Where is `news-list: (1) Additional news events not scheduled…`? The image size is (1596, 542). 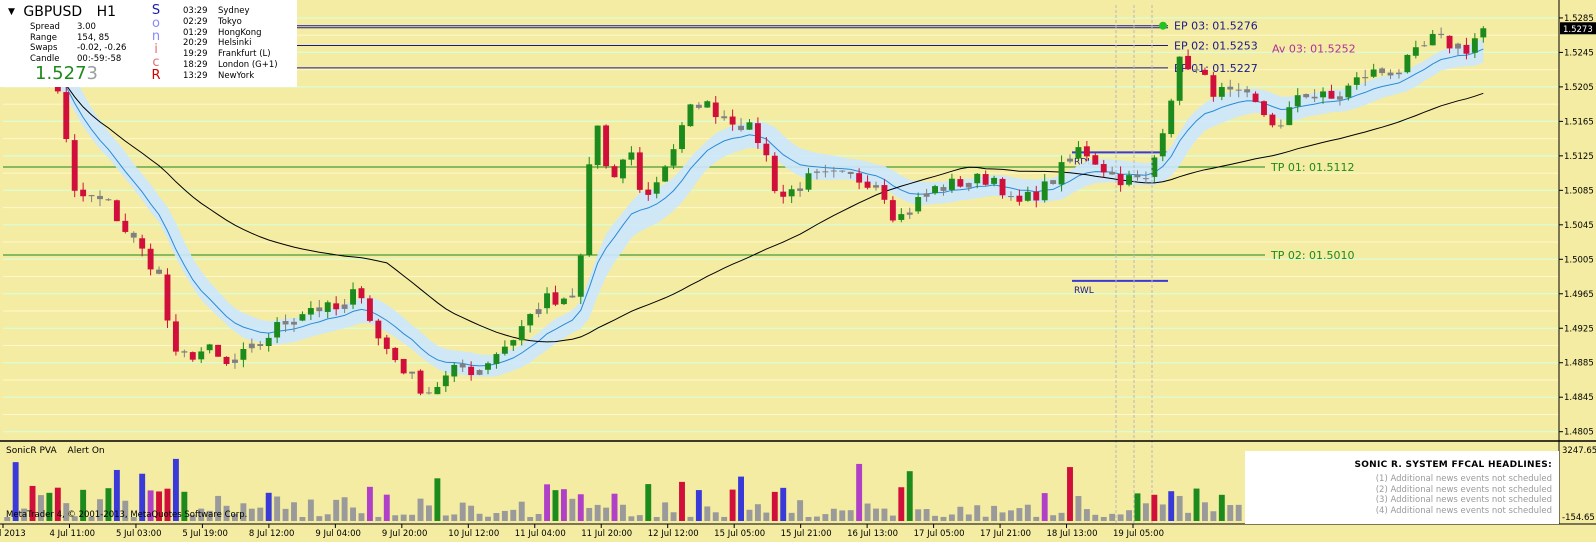 news-list: (1) Additional news events not scheduled… is located at coordinates (1464, 495).